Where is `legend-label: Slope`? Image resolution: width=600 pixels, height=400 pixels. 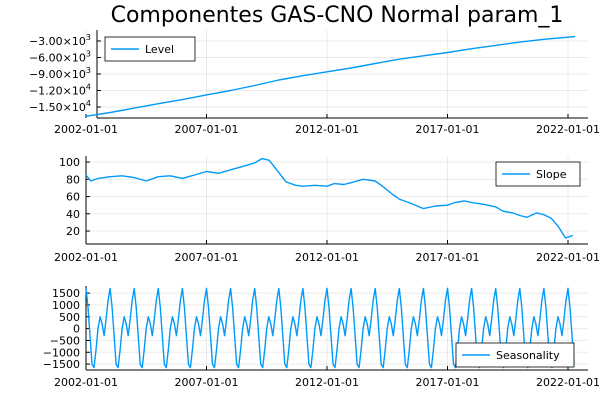 legend-label: Slope is located at coordinates (551, 174).